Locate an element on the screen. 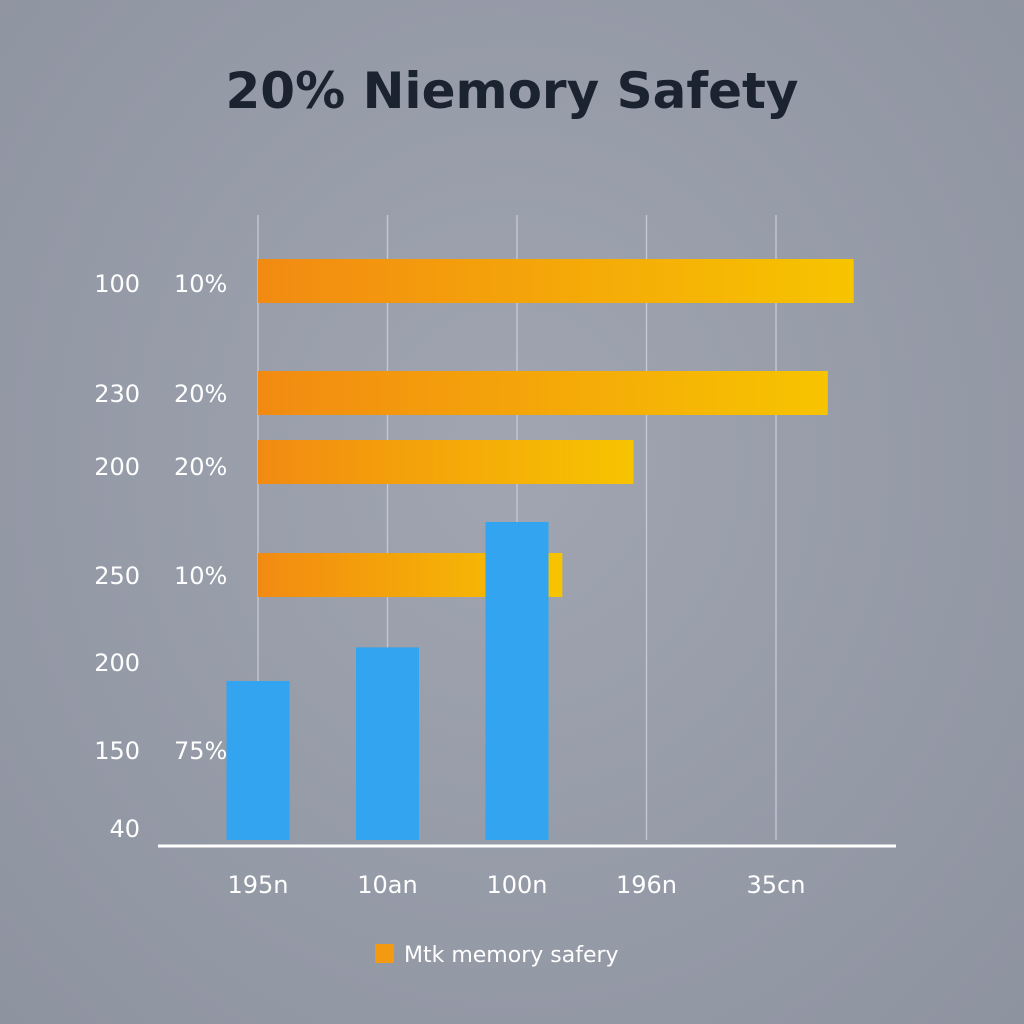 This screenshot has width=1024, height=1024. x-tick-label: 10an is located at coordinates (387, 885).